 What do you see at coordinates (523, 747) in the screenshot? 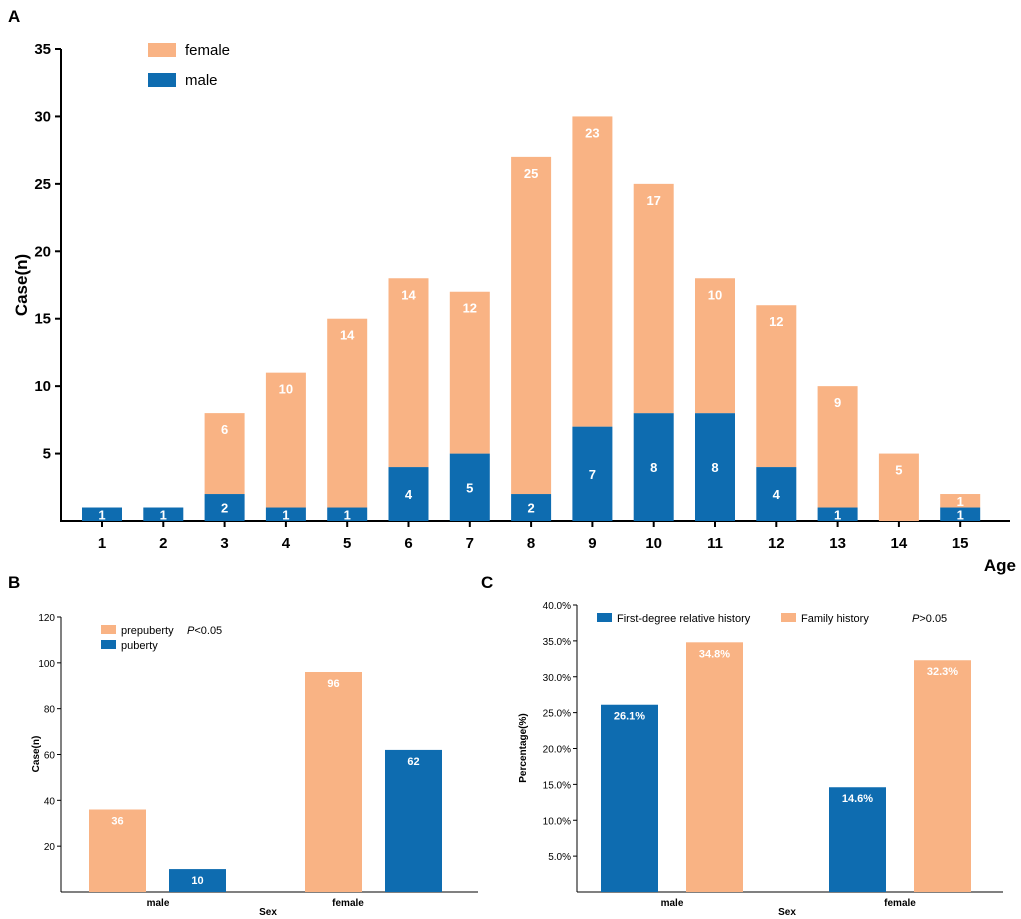
I see `panel-c-y-axis-title: Percentage(%)` at bounding box center [523, 747].